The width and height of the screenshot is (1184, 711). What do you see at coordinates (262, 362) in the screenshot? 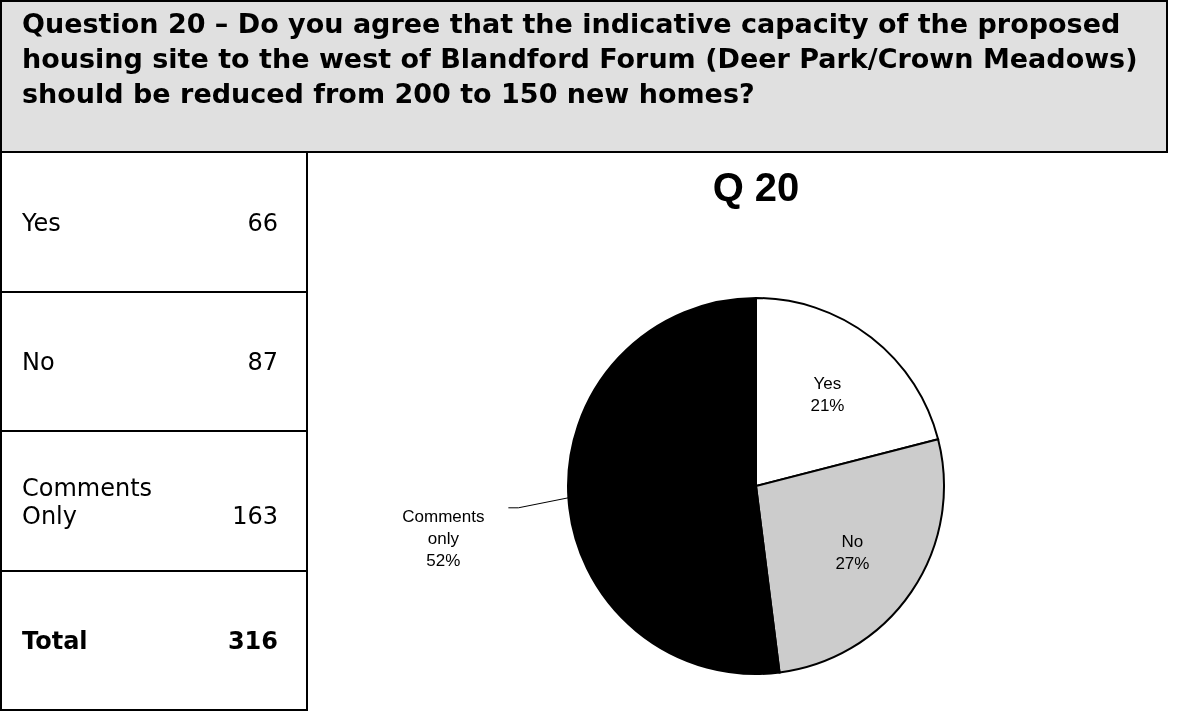
I see `text: 87` at bounding box center [262, 362].